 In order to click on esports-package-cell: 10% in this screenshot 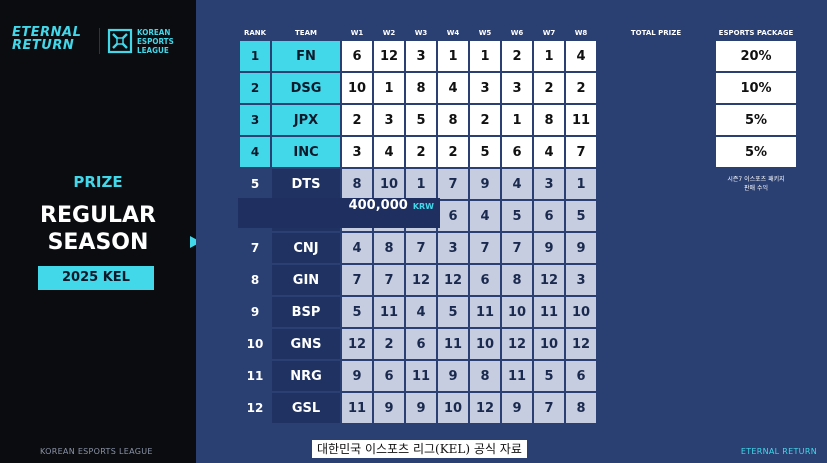, I will do `click(756, 88)`.